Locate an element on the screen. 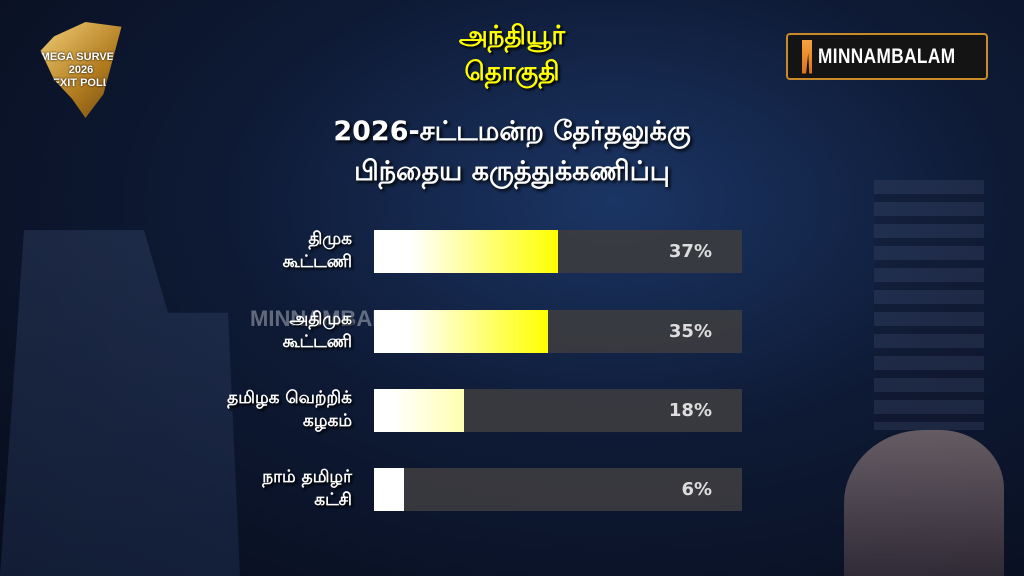  bar-row: அதிமுக கூட்டணி 35% is located at coordinates (512, 331).